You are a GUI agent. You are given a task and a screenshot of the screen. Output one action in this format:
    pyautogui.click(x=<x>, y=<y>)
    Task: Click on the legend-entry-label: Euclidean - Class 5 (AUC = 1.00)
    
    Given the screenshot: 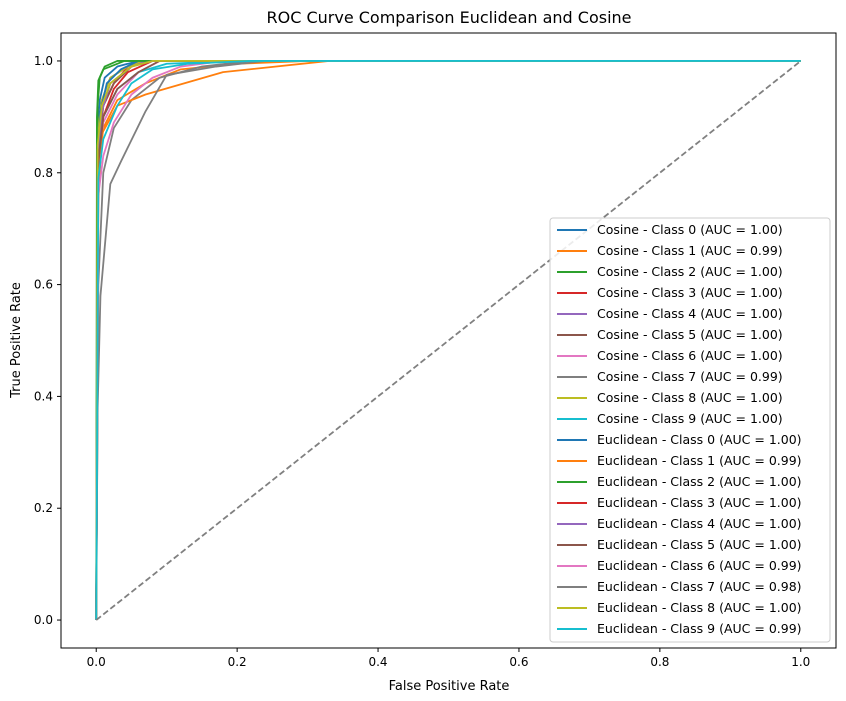 What is the action you would take?
    pyautogui.click(x=699, y=544)
    